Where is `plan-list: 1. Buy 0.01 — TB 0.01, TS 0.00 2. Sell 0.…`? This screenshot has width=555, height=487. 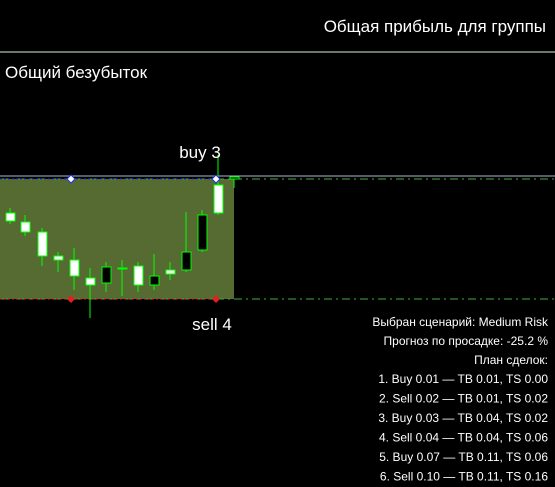 plan-list: 1. Buy 0.01 — TB 0.01, TS 0.00 2. Sell 0.… is located at coordinates (463, 428).